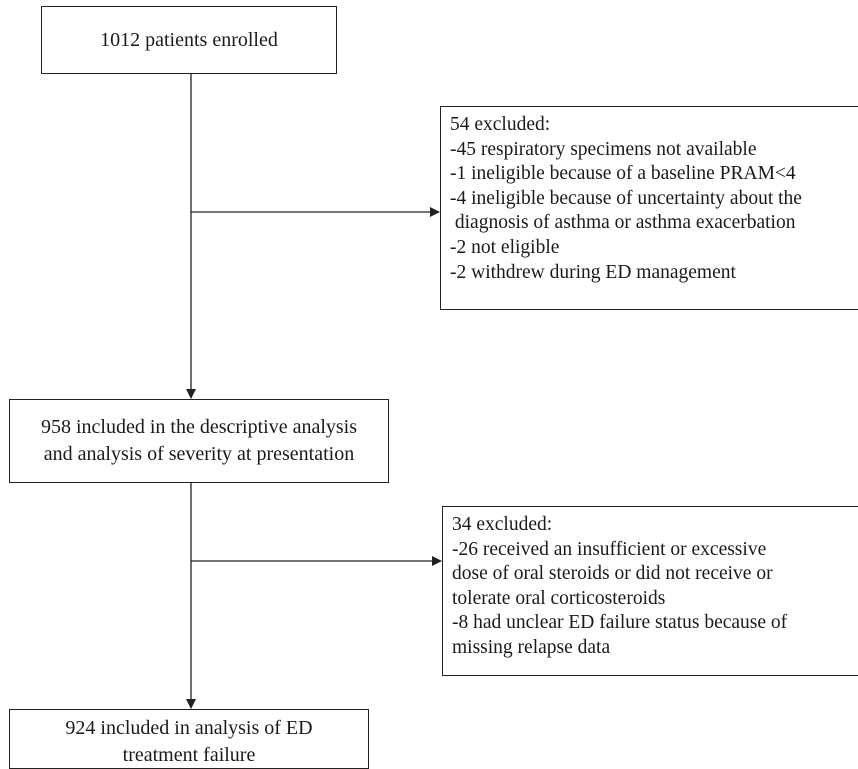 Image resolution: width=858 pixels, height=769 pixels. Describe the element at coordinates (199, 454) in the screenshot. I see `descriptive-text-line: and analysis of severity at presentation` at that location.